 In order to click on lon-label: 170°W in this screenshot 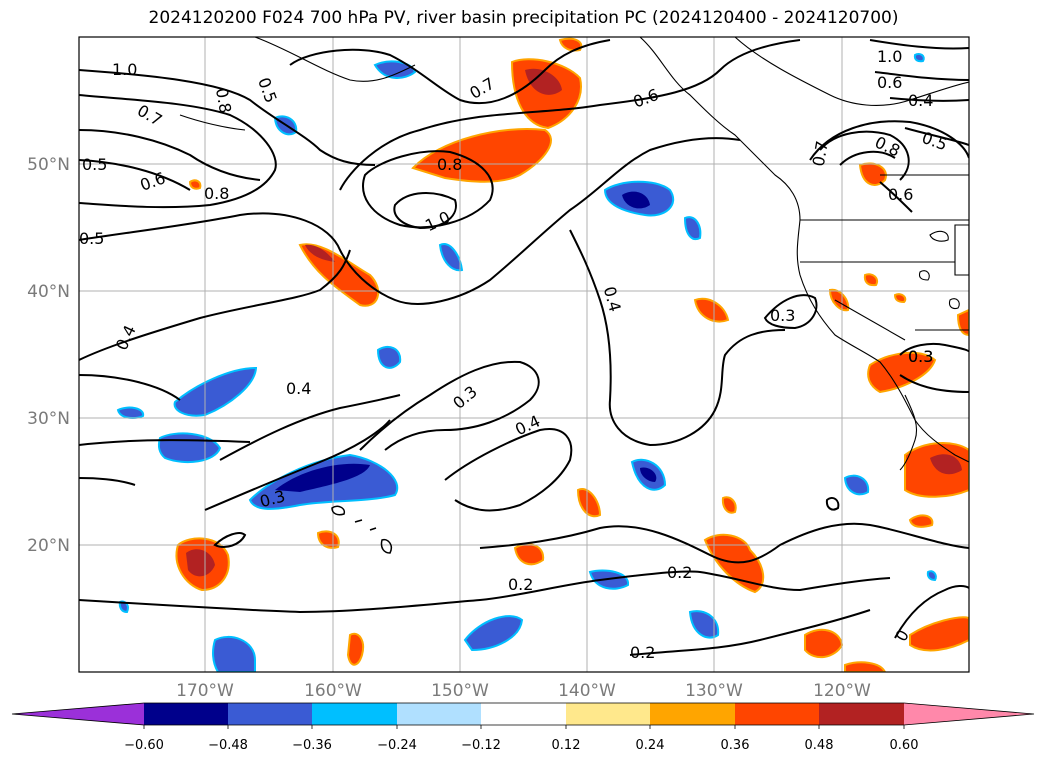, I will do `click(205, 691)`.